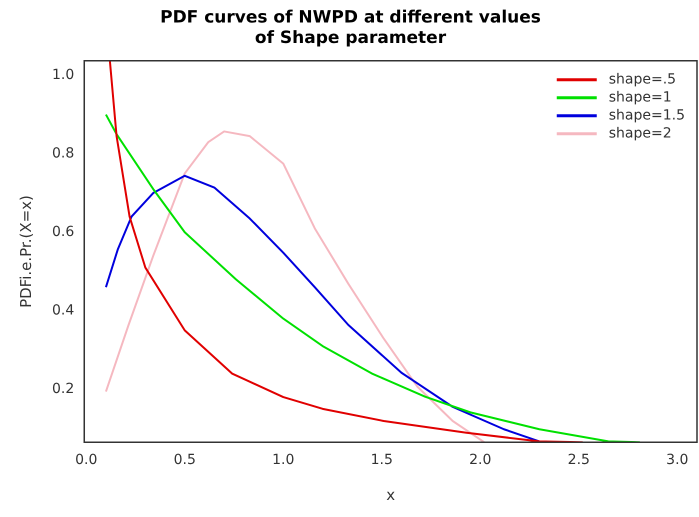  What do you see at coordinates (283, 460) in the screenshot?
I see `x-tick-label: 1.0` at bounding box center [283, 460].